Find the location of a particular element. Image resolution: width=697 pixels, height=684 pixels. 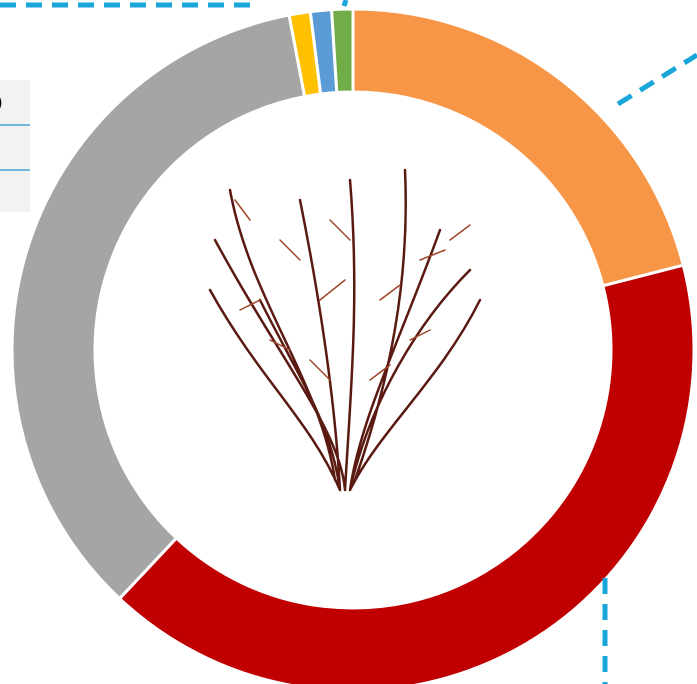

table-cell is located at coordinates (15, 146).